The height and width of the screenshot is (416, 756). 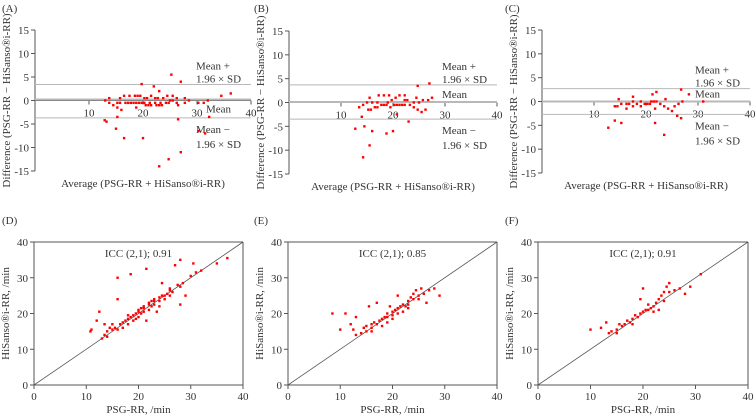 What do you see at coordinates (534, 79) in the screenshot?
I see `y-tick-label: 5` at bounding box center [534, 79].